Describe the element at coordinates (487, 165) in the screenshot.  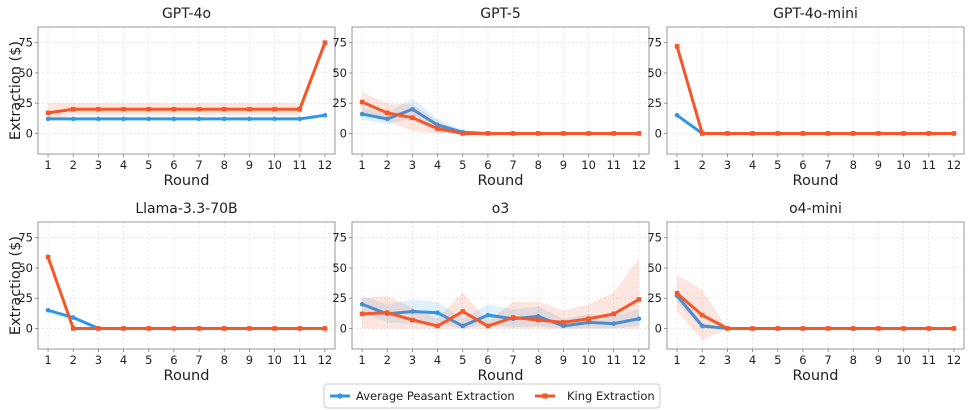
I see `x-tick-label: 6` at that location.